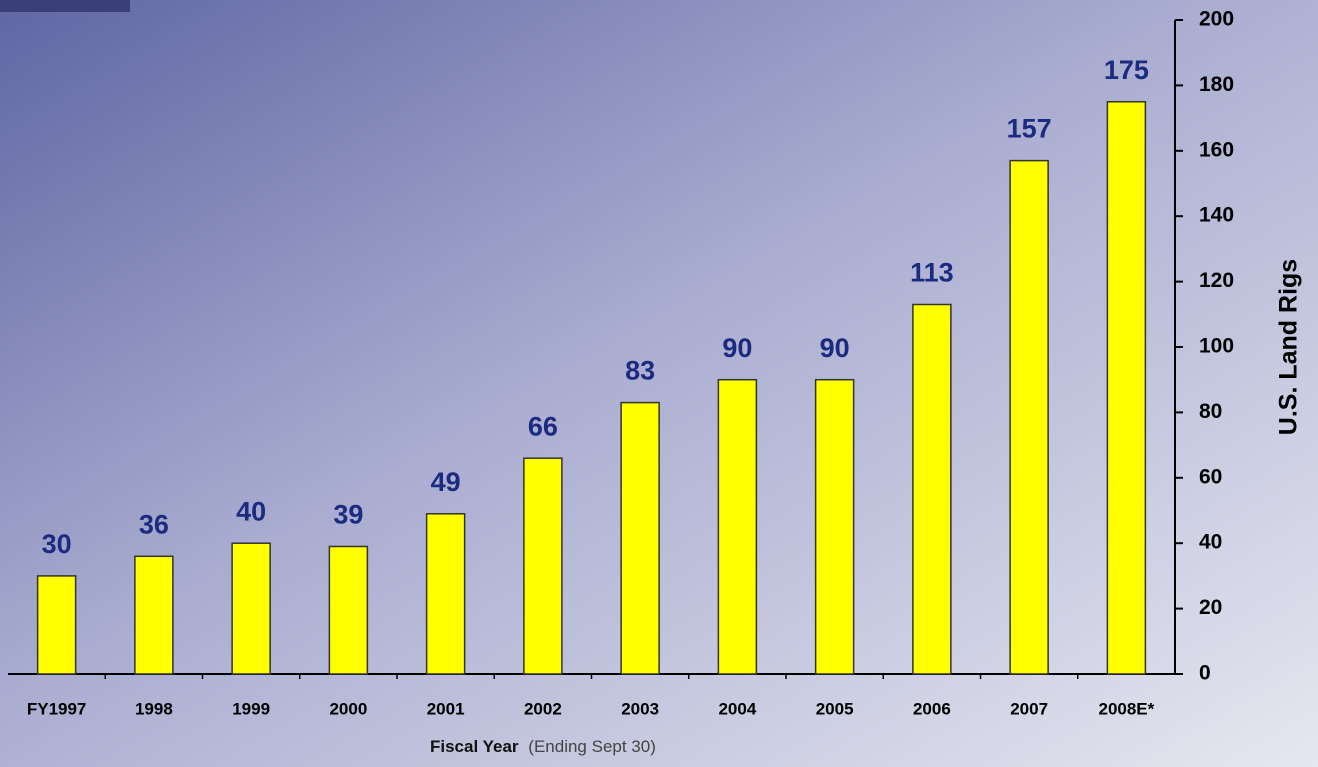  What do you see at coordinates (1216, 215) in the screenshot?
I see `y-tick-label: 140` at bounding box center [1216, 215].